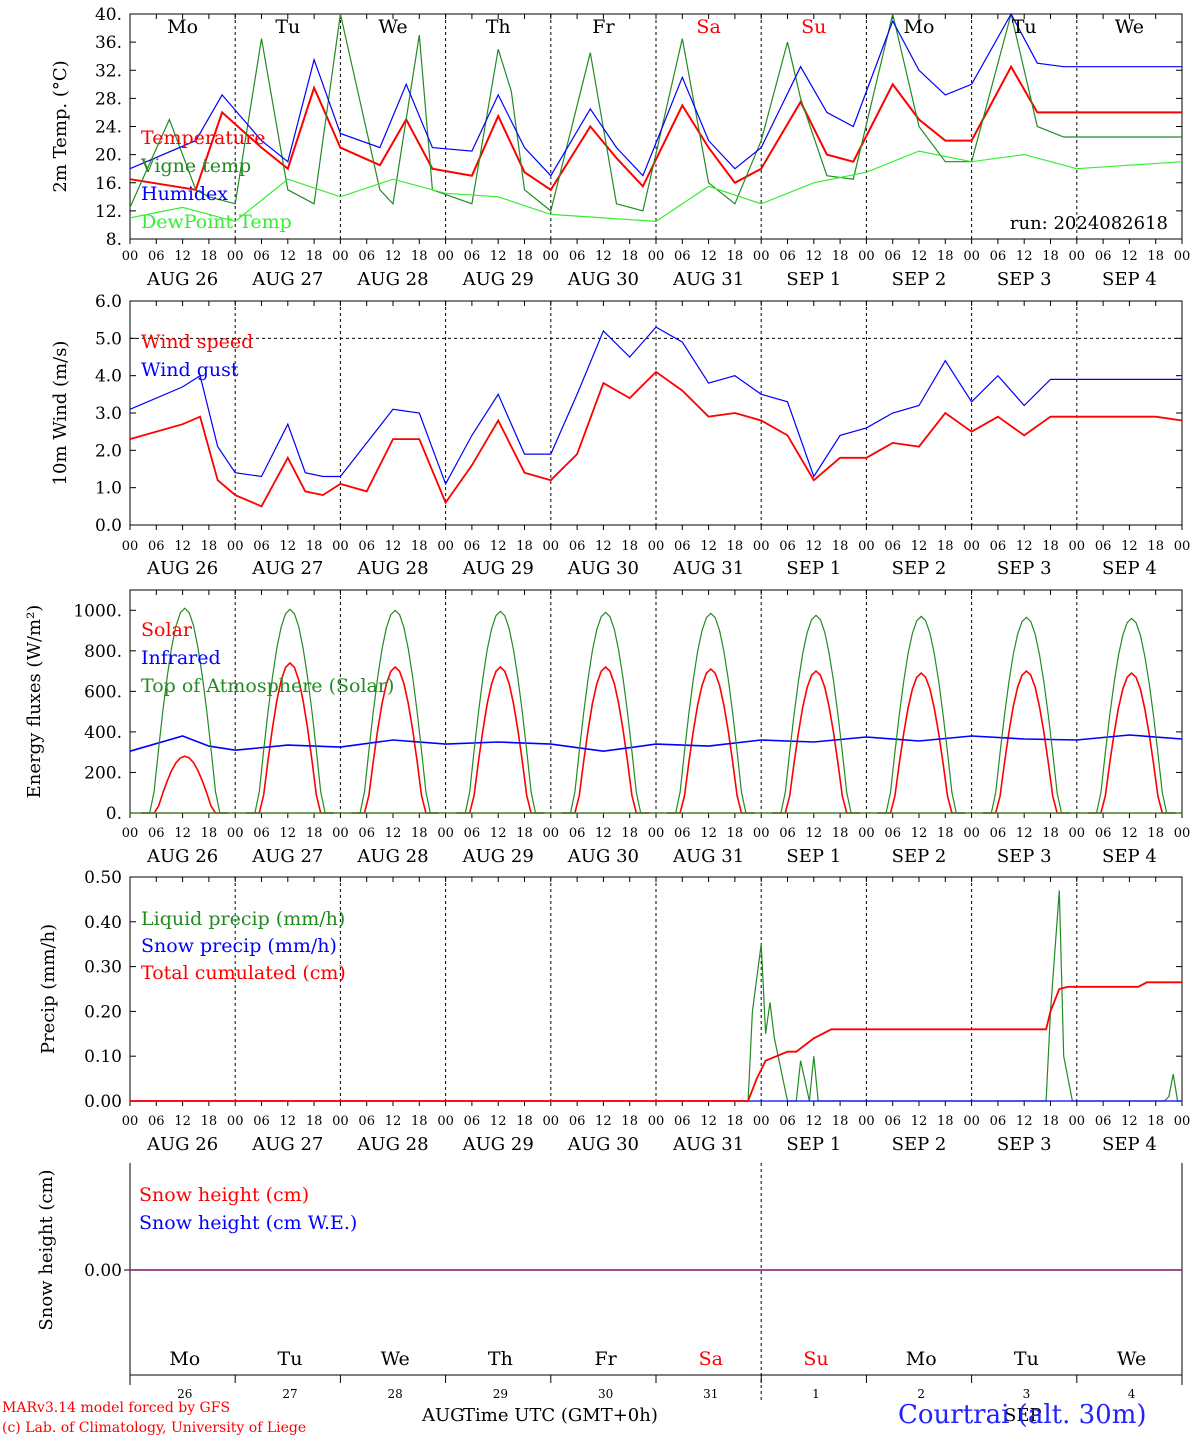 The height and width of the screenshot is (1440, 1194). I want to click on temp-chart-date-label: AUG 26, so click(182, 279).